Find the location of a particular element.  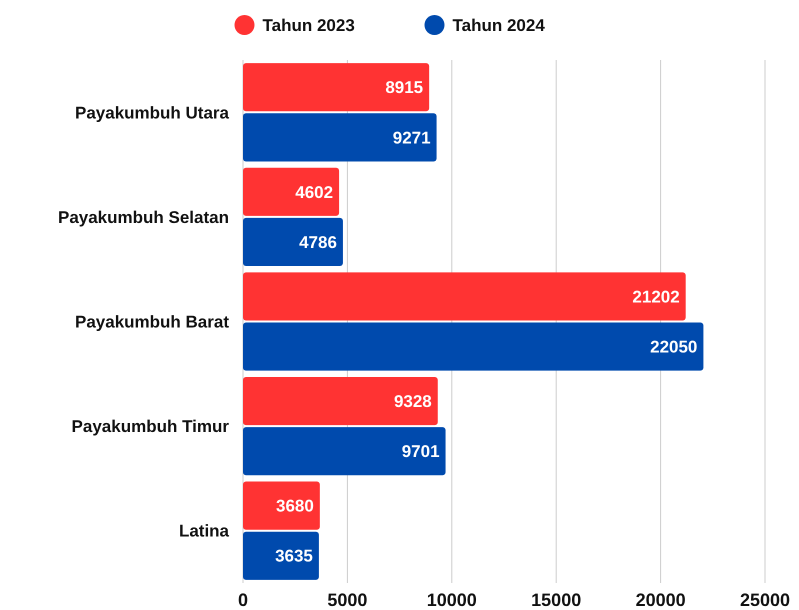

data-label: 3680 is located at coordinates (295, 506).